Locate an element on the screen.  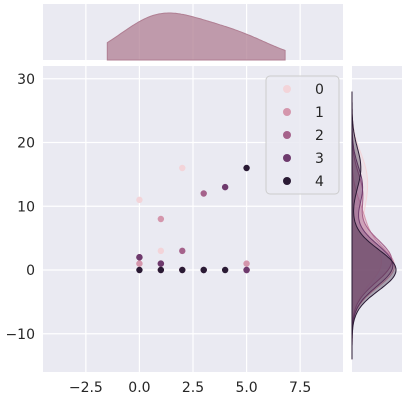
x-tick-labels: −2.5 0.0 2.5 5.0 7.5 is located at coordinates (190, 388).